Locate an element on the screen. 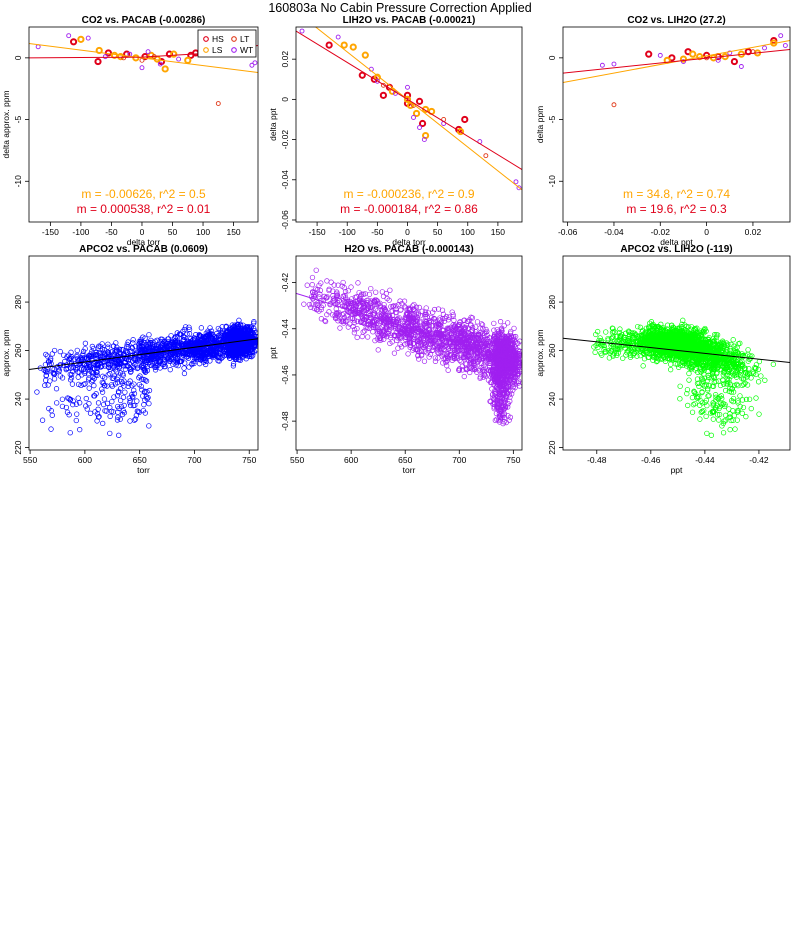 This screenshot has height=950, width=800. panel-title: APCO2 vs. PACAB (0.0609) is located at coordinates (143, 249).